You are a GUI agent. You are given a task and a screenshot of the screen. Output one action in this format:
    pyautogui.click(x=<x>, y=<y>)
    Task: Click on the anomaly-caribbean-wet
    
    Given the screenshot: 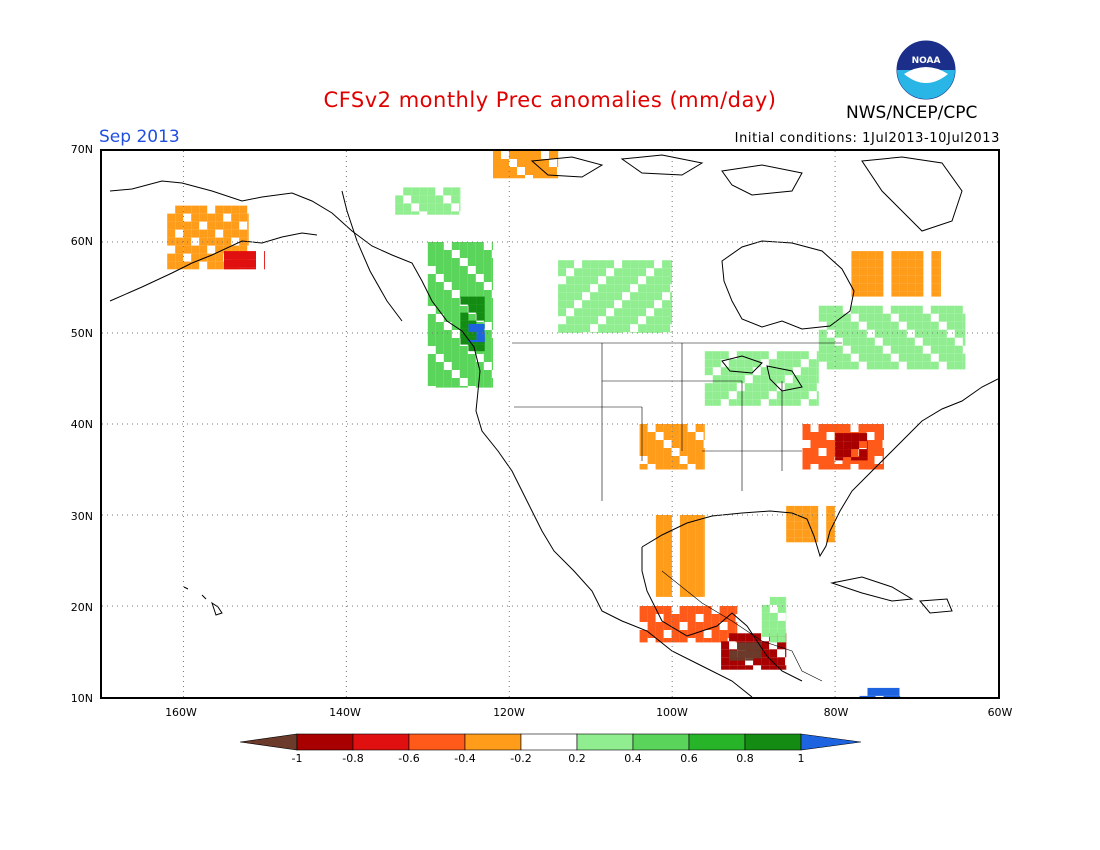 What is the action you would take?
    pyautogui.click(x=880, y=692)
    